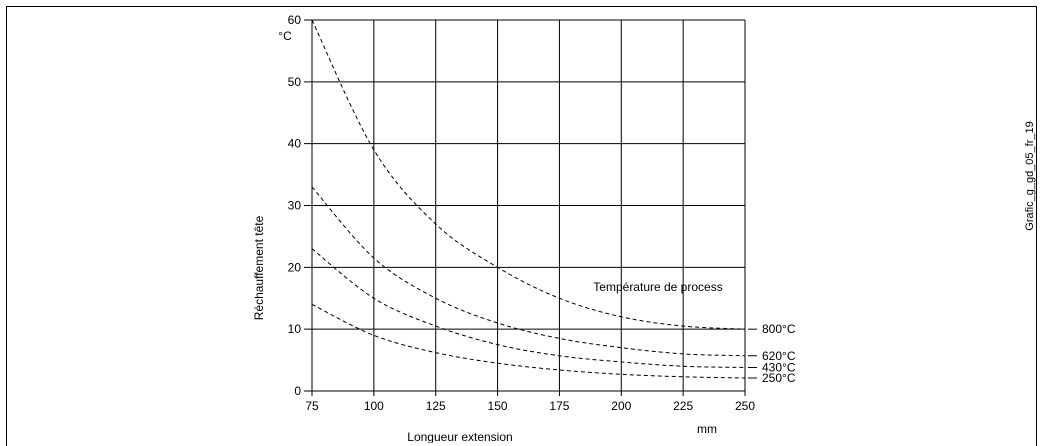 This screenshot has width=1043, height=446. What do you see at coordinates (683, 406) in the screenshot?
I see `x-tick-label: 225` at bounding box center [683, 406].